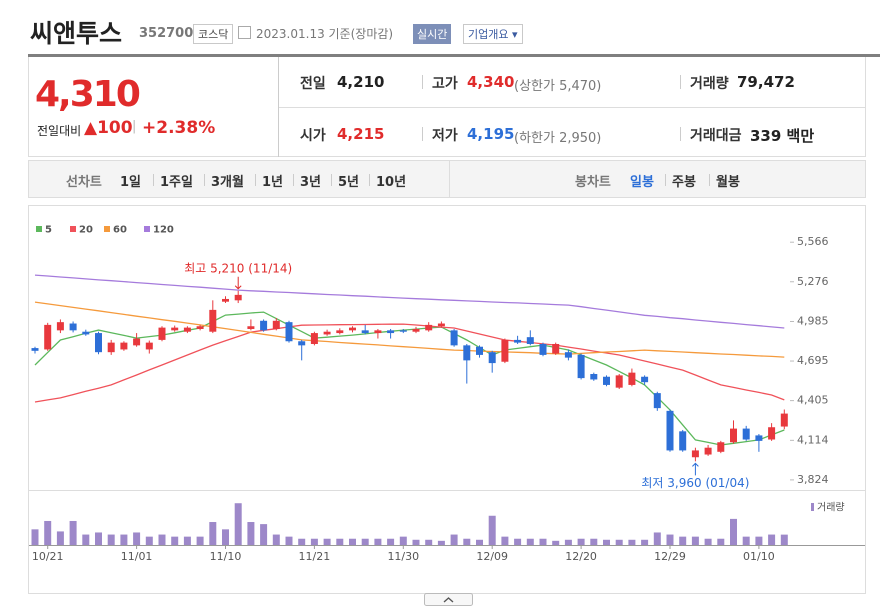  Describe the element at coordinates (166, 33) in the screenshot. I see `stock-code: 352700` at that location.